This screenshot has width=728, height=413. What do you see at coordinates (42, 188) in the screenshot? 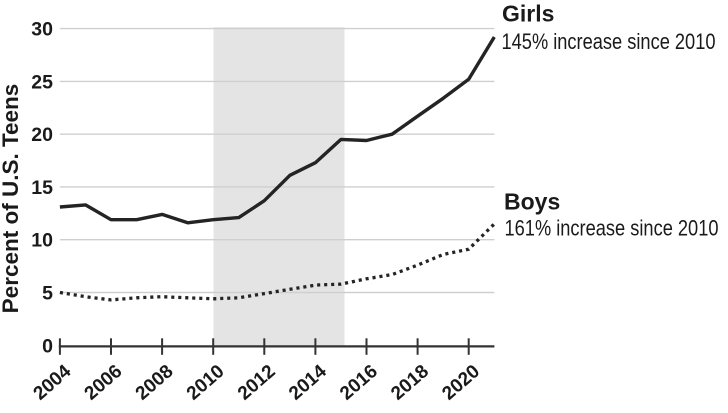
I see `svg-text: 15` at bounding box center [42, 188].